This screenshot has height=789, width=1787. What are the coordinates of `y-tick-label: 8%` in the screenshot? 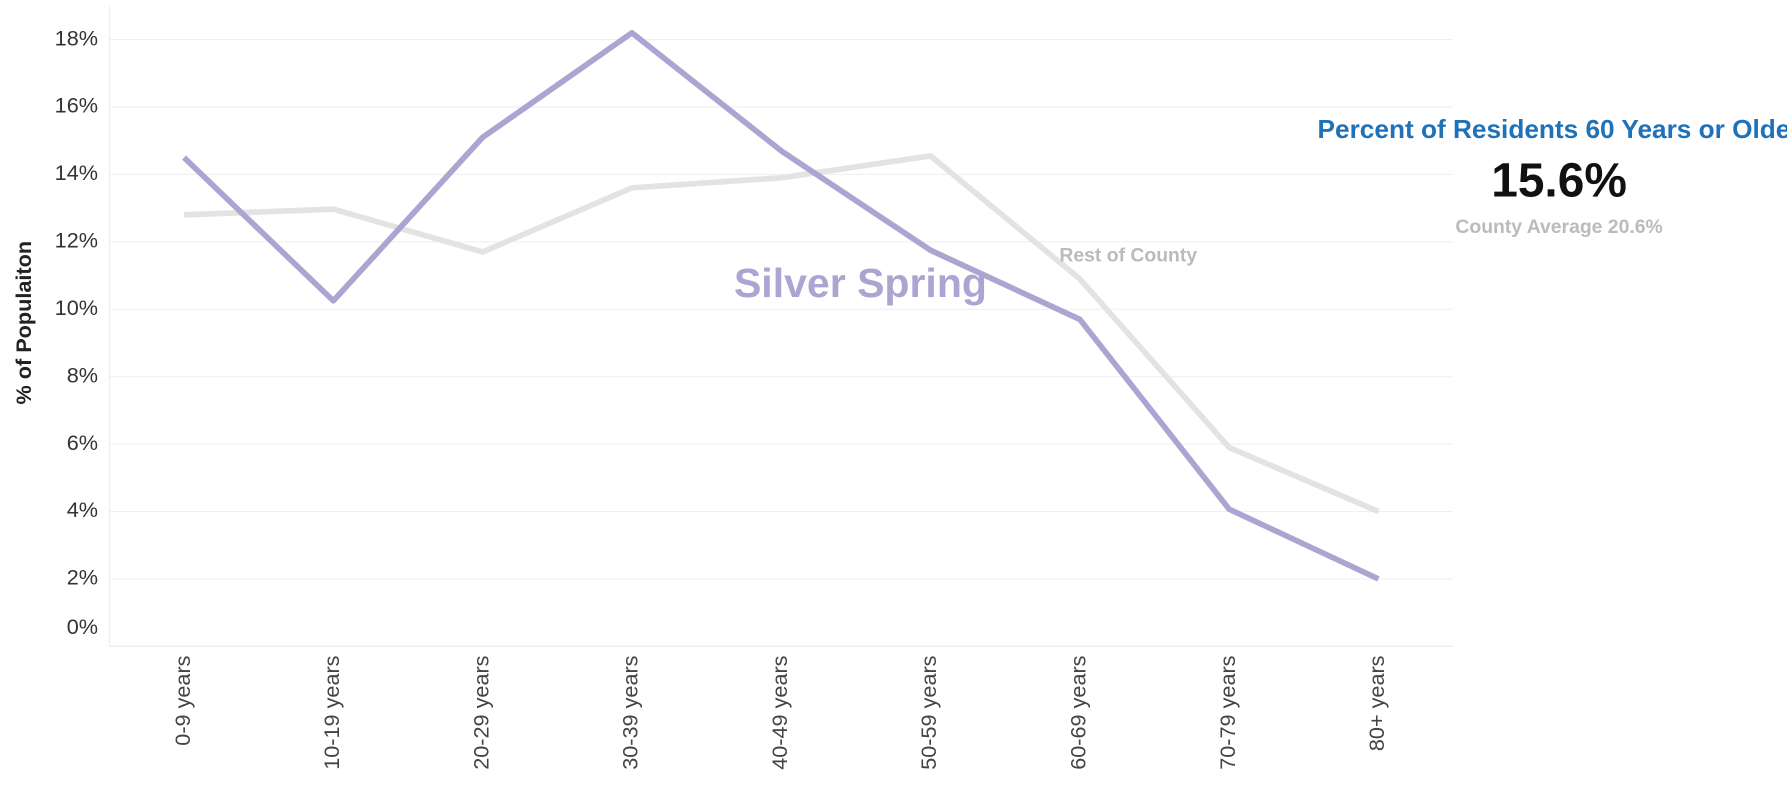 It's located at (82, 374).